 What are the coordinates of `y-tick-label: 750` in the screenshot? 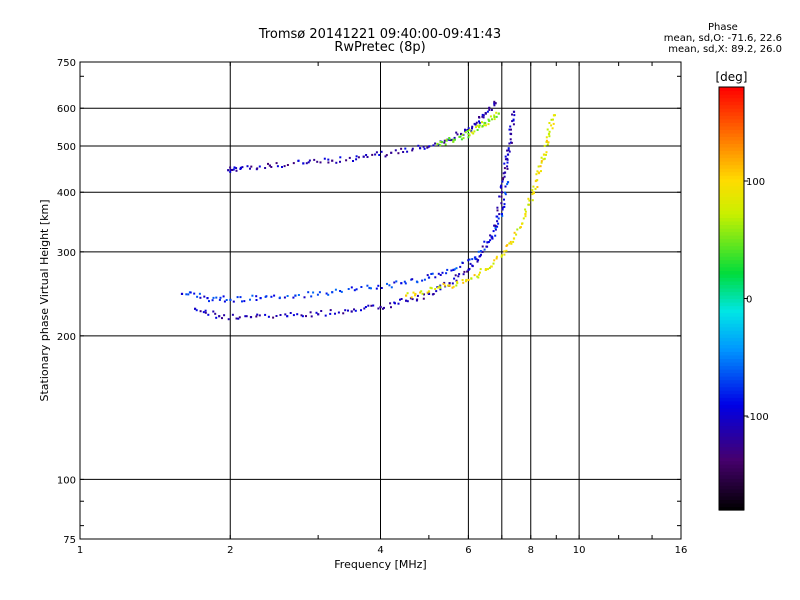 It's located at (66, 63).